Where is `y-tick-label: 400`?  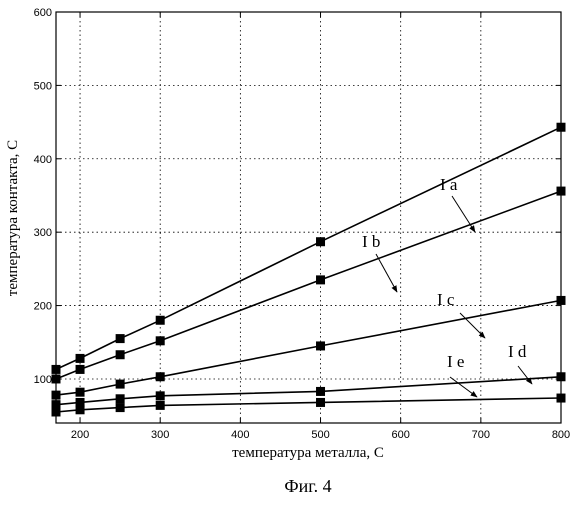
y-tick-label: 400 is located at coordinates (43, 160).